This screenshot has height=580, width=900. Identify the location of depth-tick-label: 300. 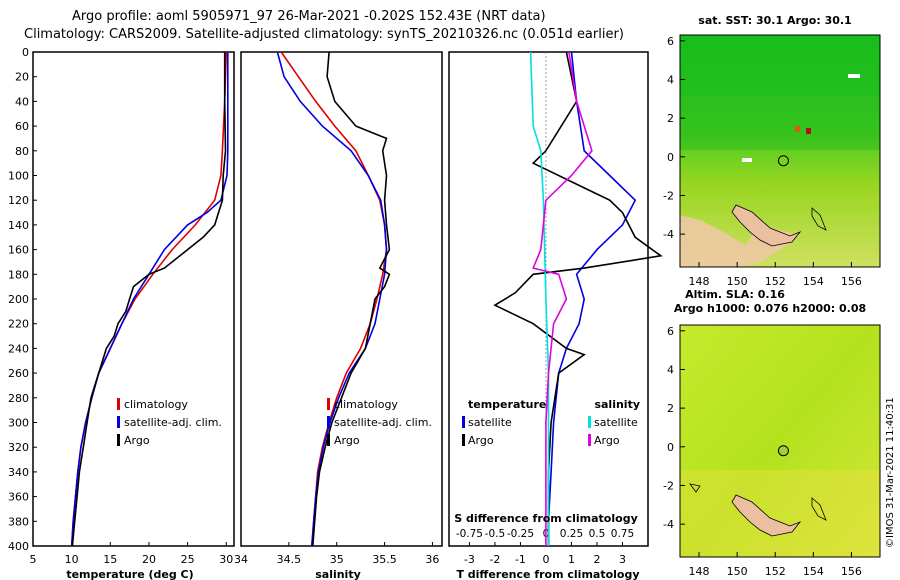
(18, 423).